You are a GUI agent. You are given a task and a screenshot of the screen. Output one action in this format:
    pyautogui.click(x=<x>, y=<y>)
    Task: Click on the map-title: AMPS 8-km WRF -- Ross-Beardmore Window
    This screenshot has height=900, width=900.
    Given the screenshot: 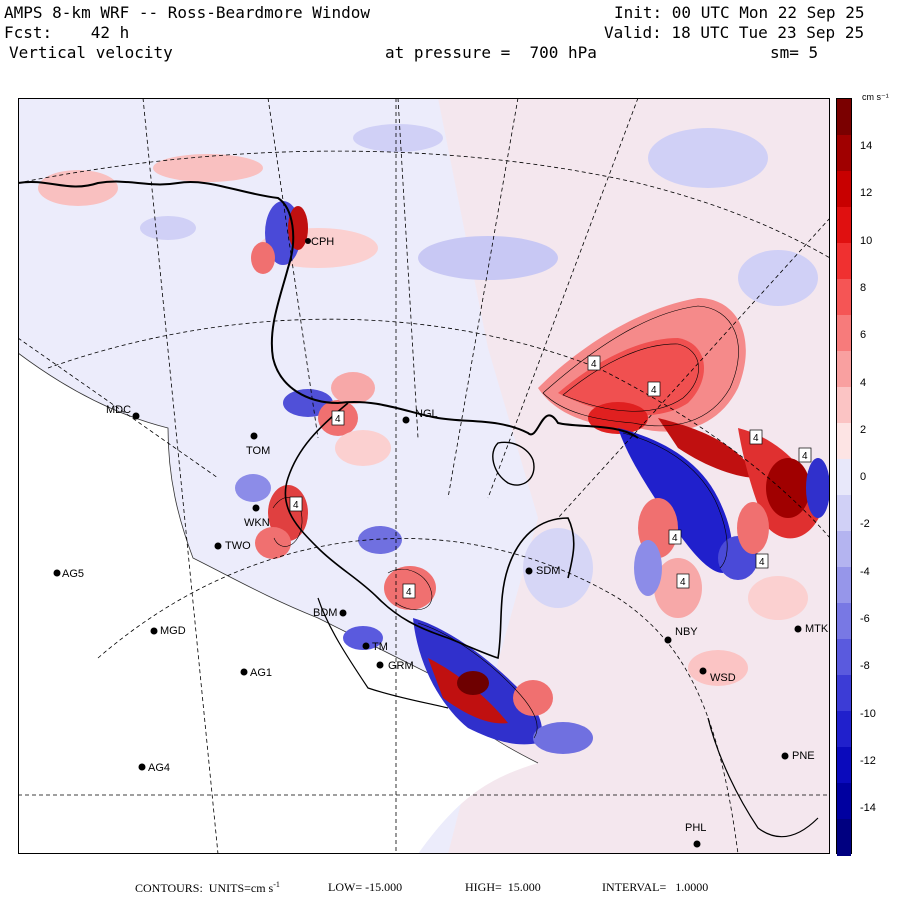 What is the action you would take?
    pyautogui.click(x=187, y=12)
    